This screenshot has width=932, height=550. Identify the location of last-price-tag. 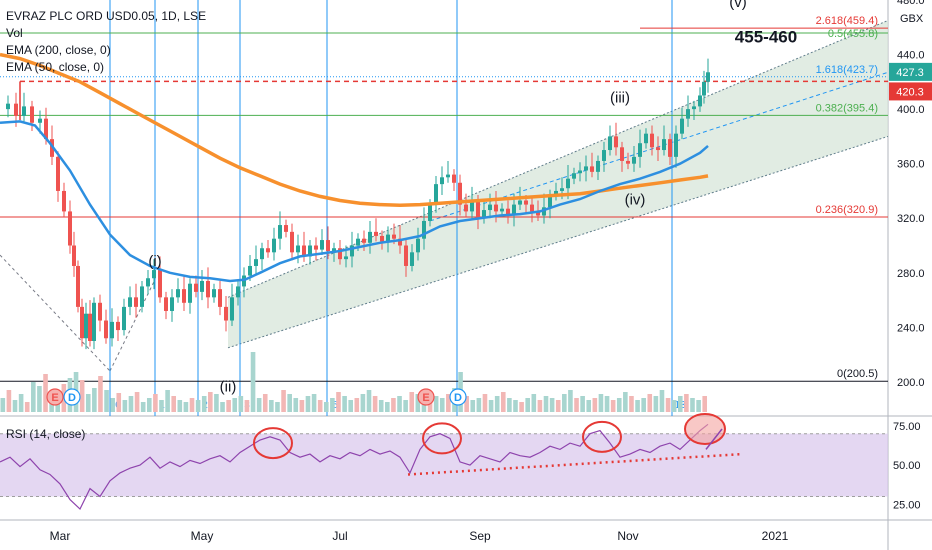
(910, 71).